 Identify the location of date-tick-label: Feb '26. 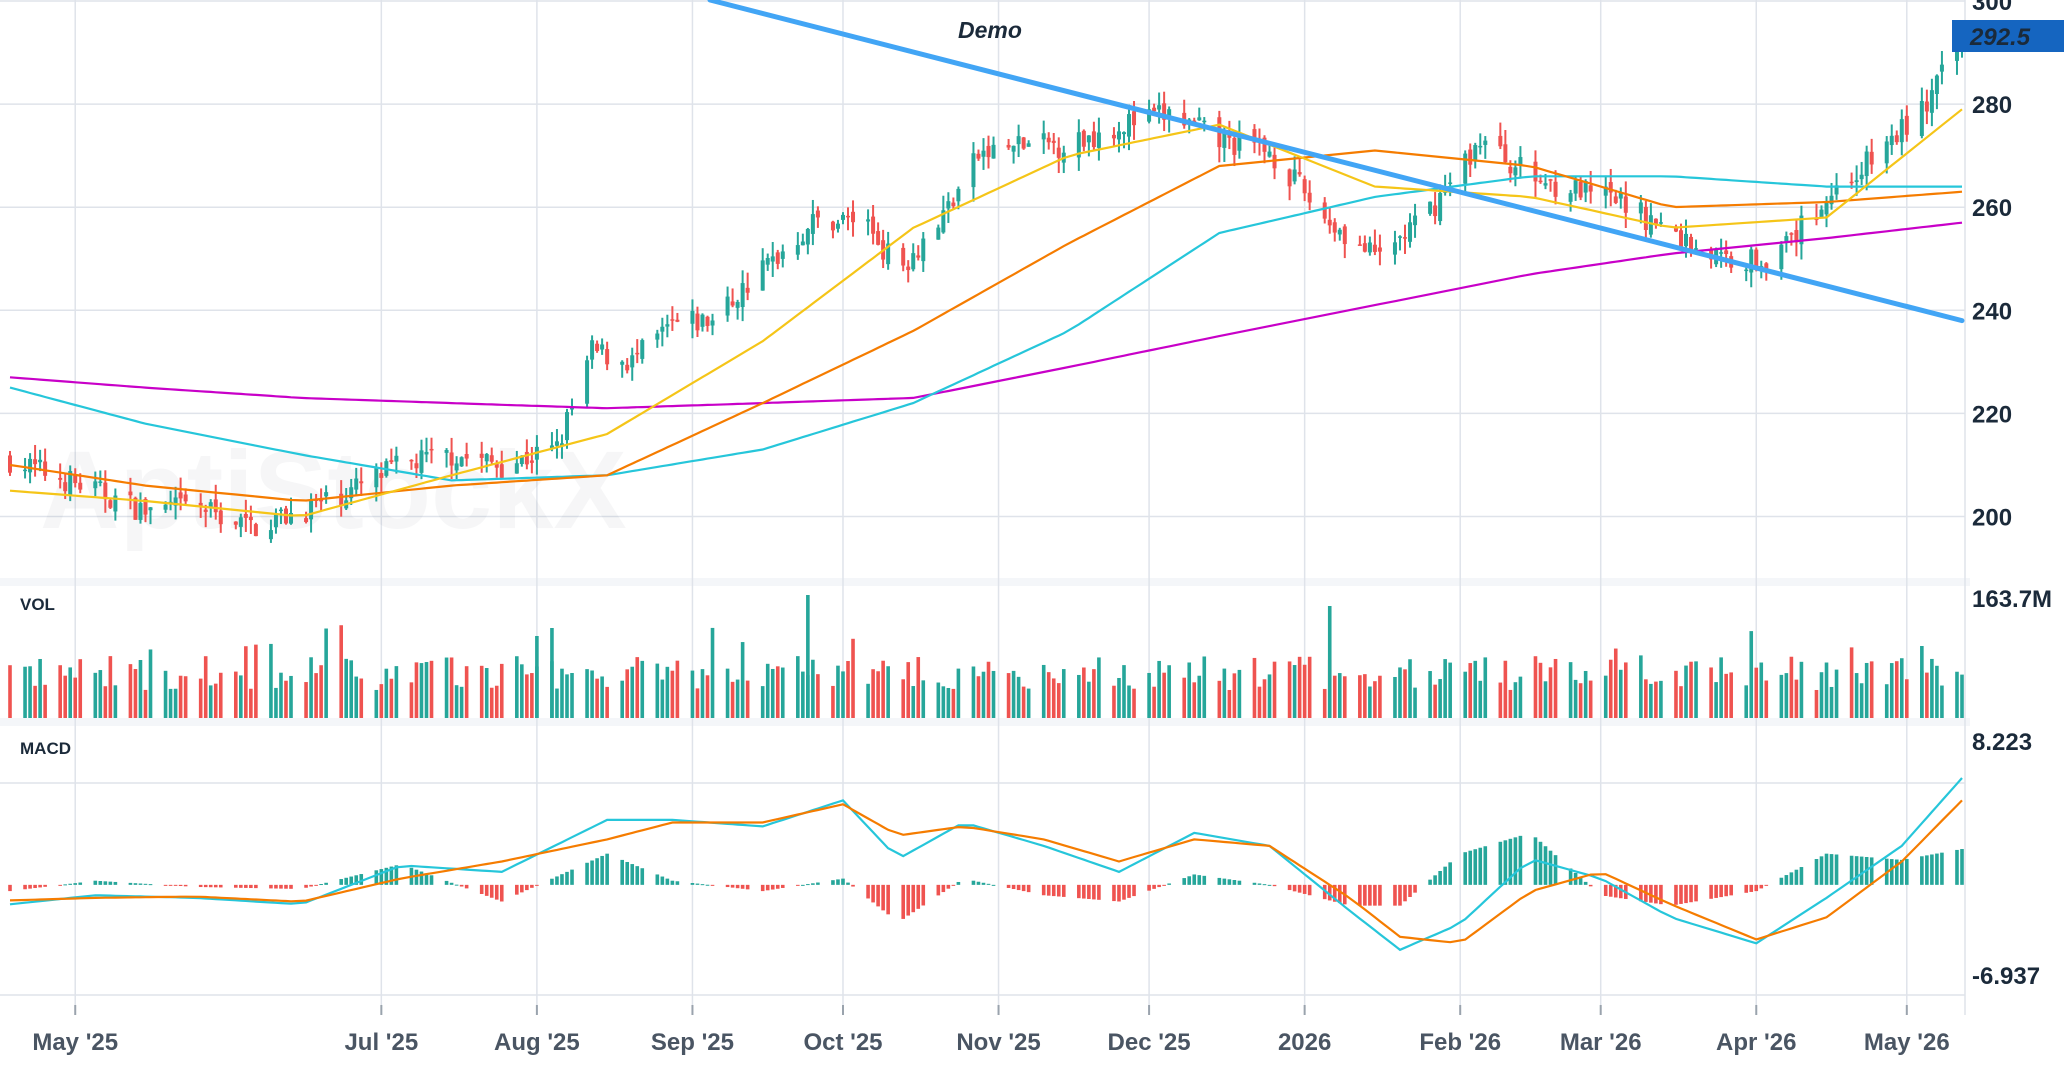
(1460, 1042).